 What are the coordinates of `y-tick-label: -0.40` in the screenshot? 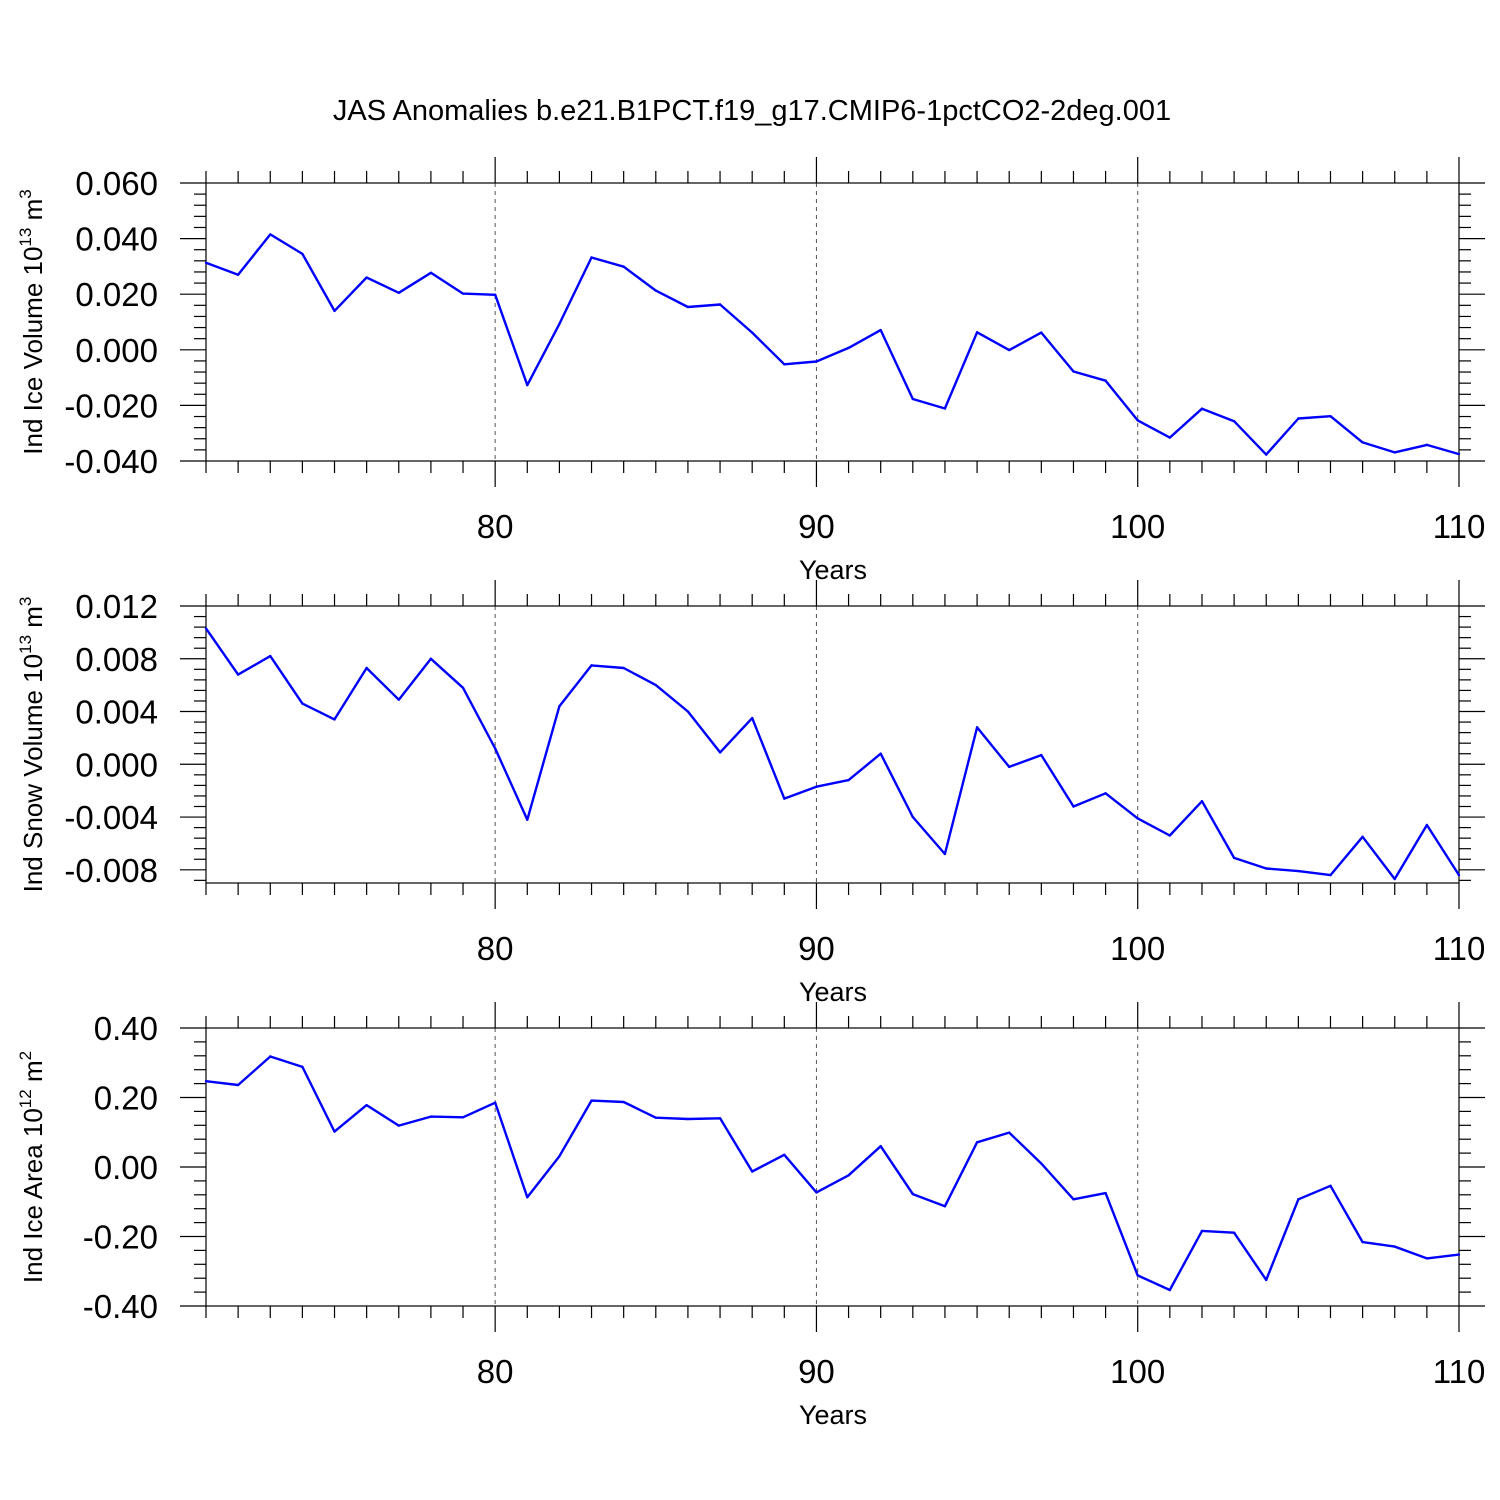 It's located at (120, 1306).